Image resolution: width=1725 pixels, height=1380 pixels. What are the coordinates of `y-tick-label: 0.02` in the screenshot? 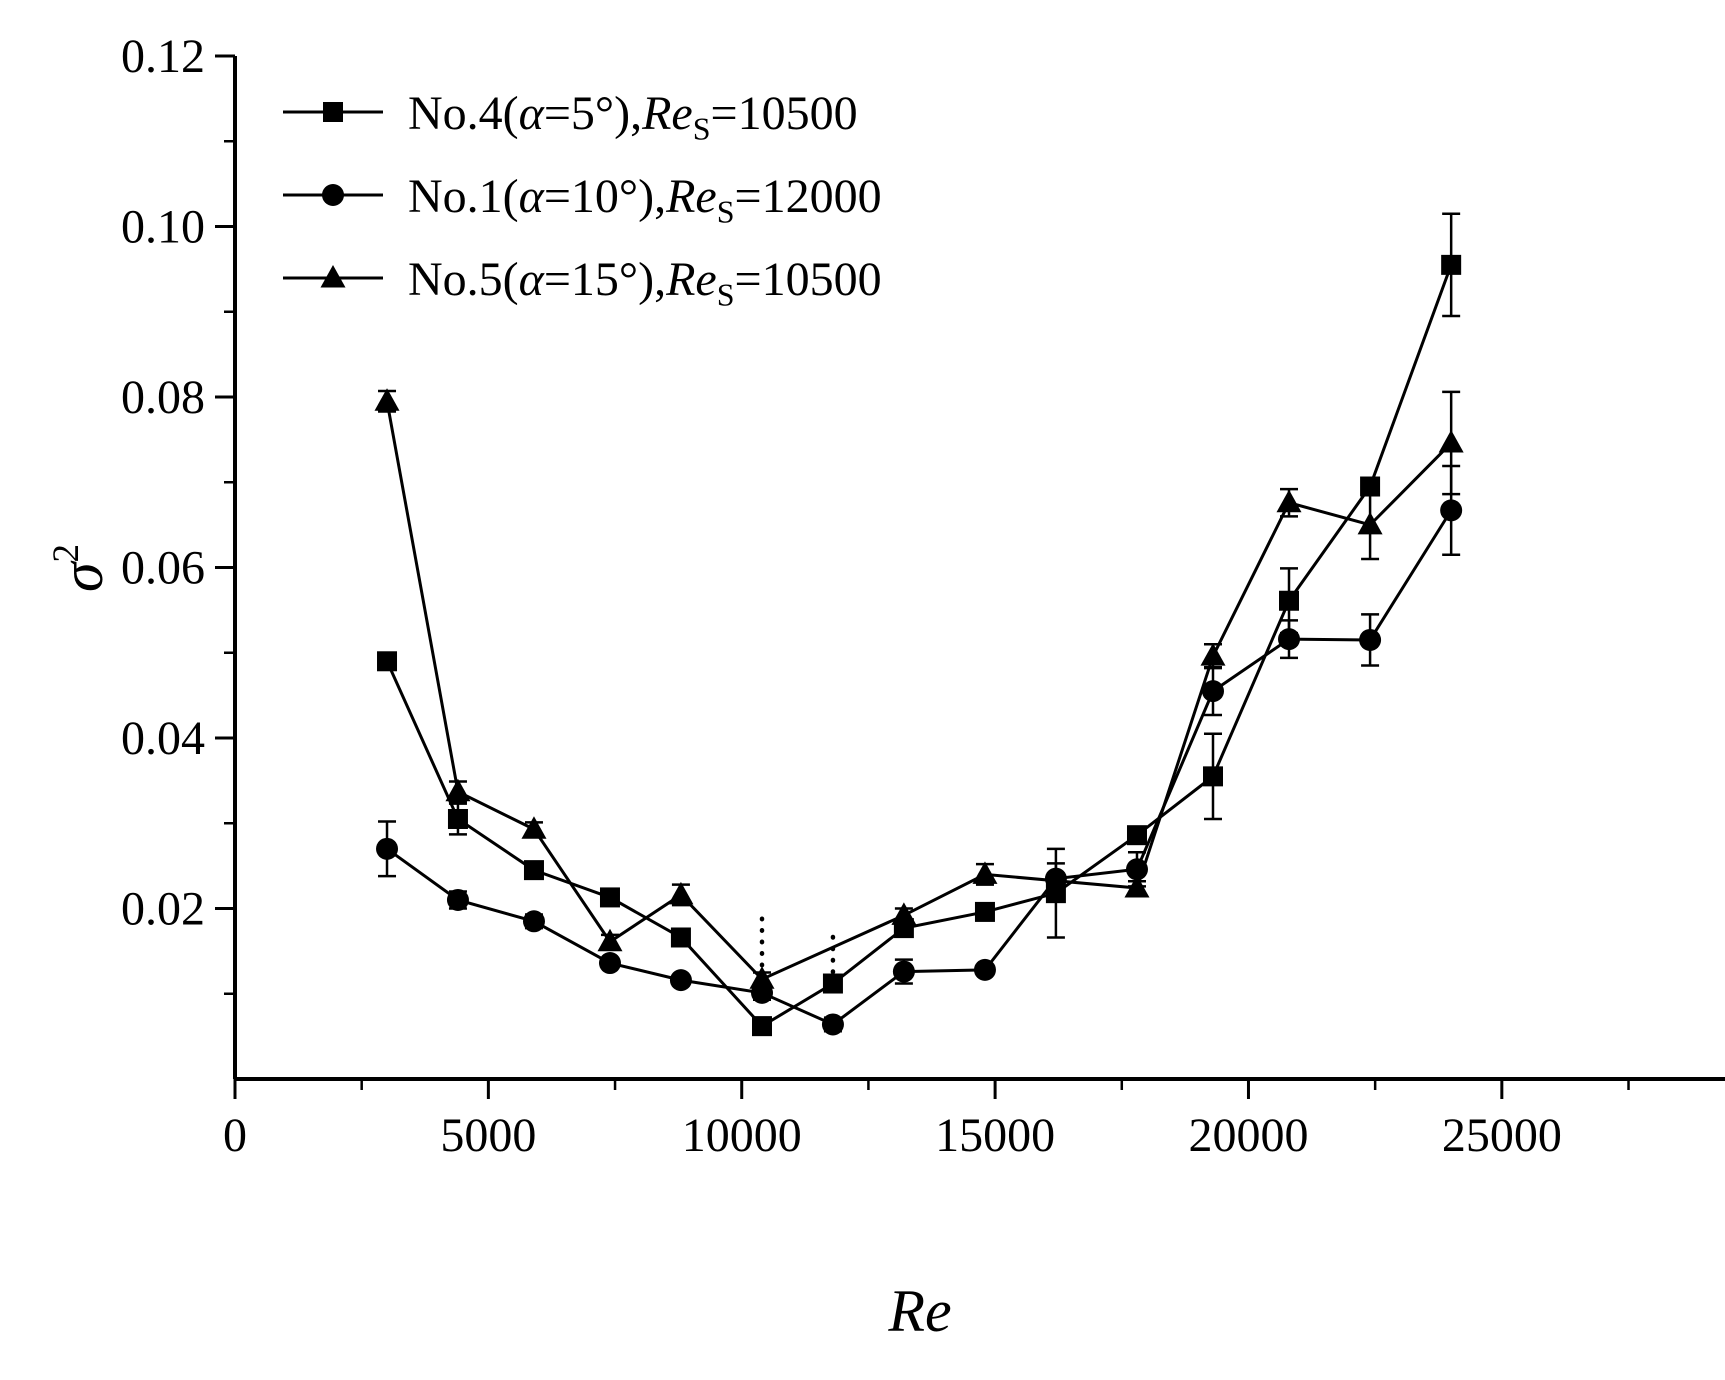 It's located at (163, 909).